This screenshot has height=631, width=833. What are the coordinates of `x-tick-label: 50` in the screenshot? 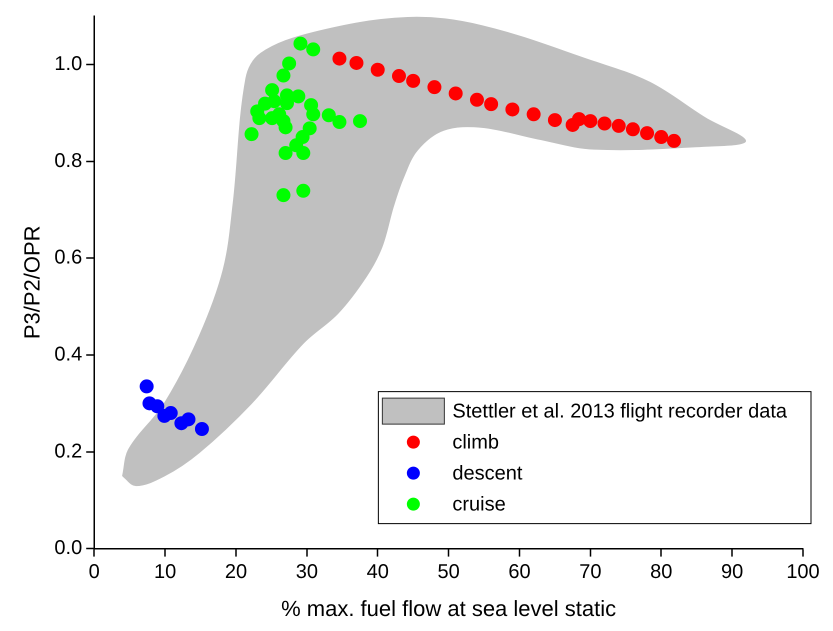 It's located at (448, 572).